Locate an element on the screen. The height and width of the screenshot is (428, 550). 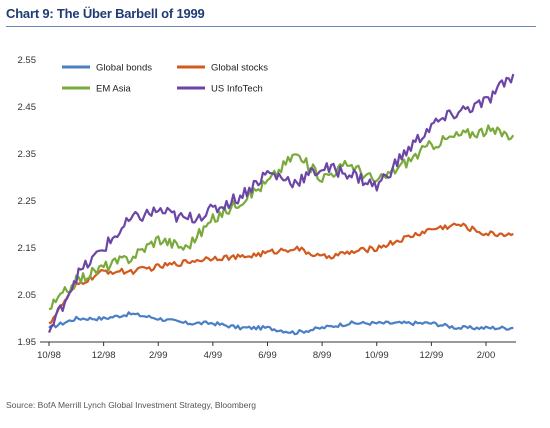
y-tick-label: 1.95 is located at coordinates (27, 342).